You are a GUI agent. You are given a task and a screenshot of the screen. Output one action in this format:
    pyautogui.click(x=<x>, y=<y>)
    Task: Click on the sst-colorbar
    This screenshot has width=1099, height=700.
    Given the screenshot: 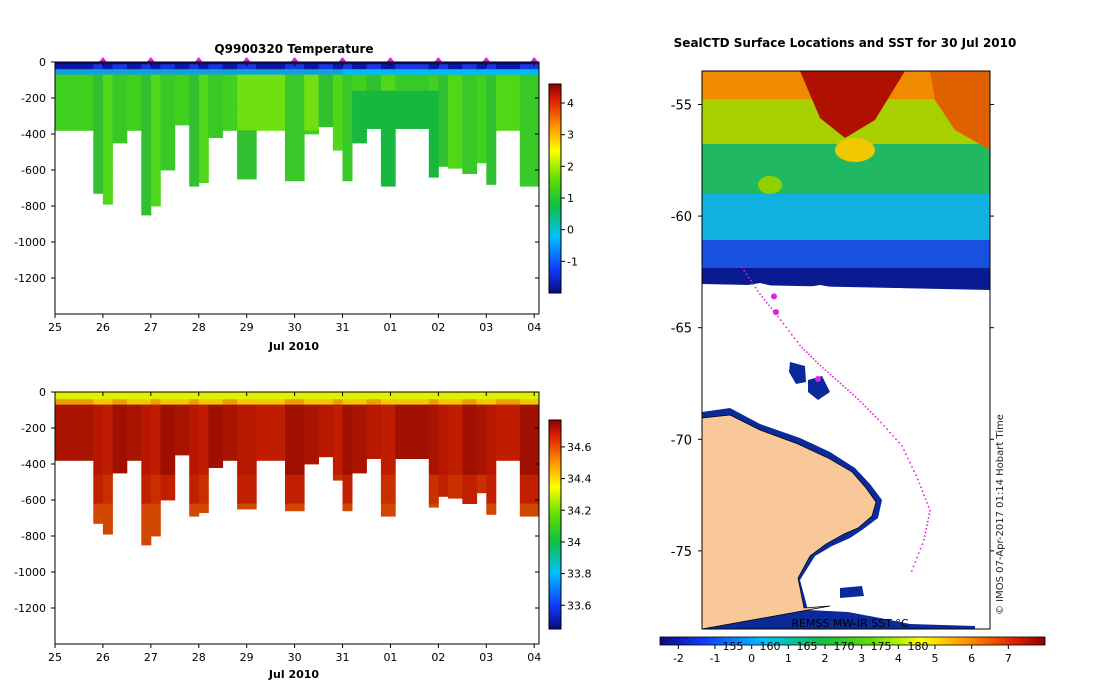 What is the action you would take?
    pyautogui.click(x=852, y=641)
    